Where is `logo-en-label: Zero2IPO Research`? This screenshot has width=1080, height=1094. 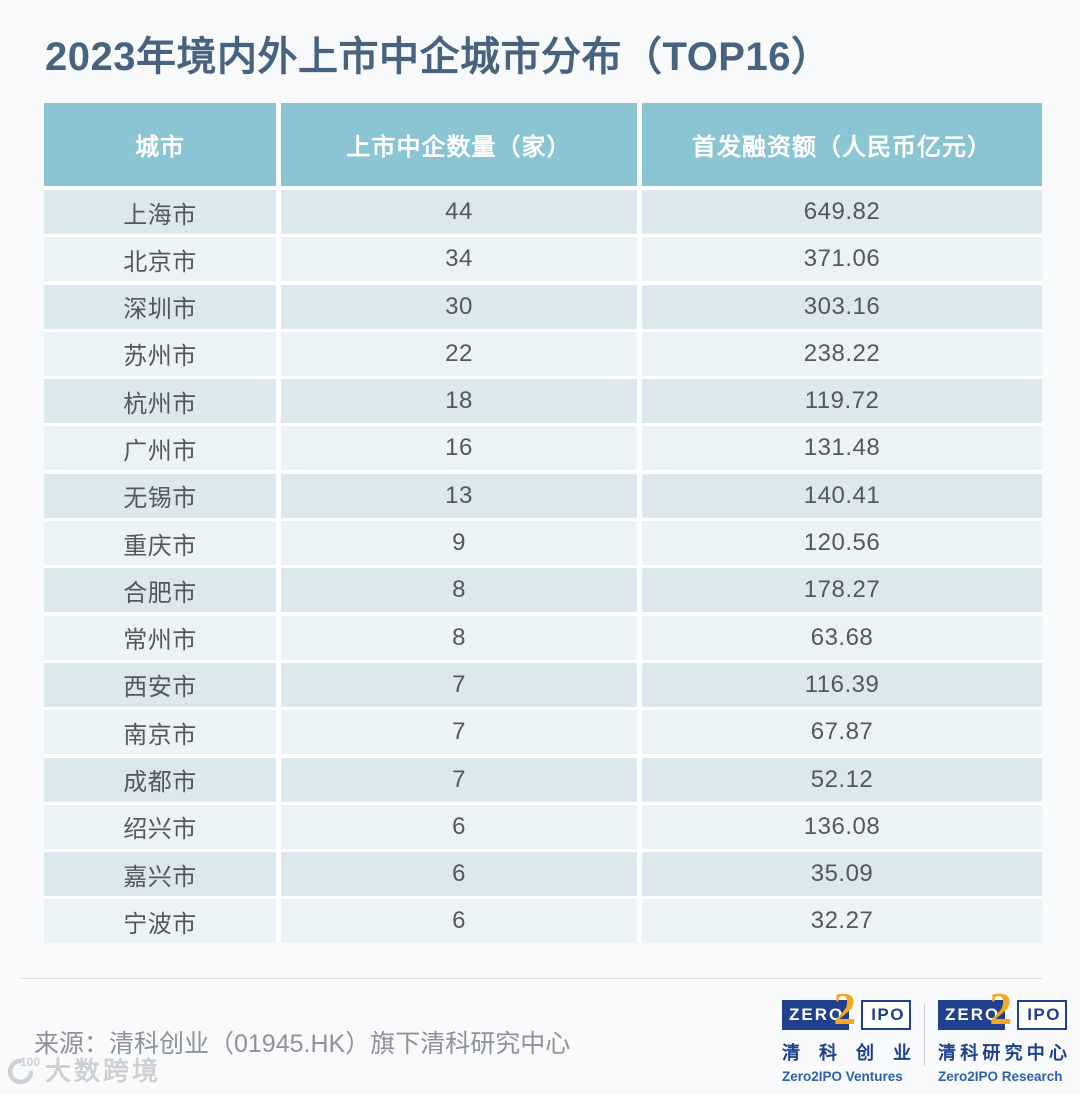
logo-en-label: Zero2IPO Research is located at coordinates (1000, 1076).